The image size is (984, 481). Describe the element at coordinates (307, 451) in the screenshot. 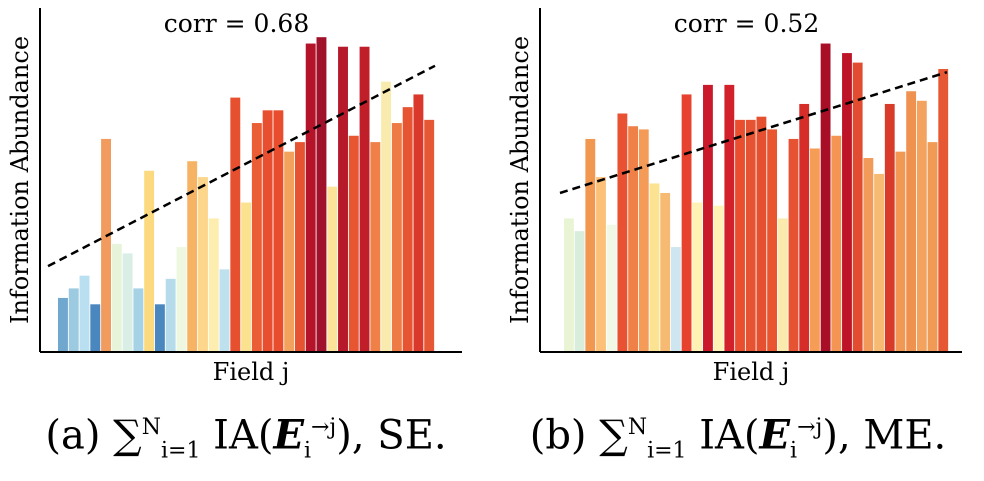

I see `caption-var-sub-a: i` at that location.